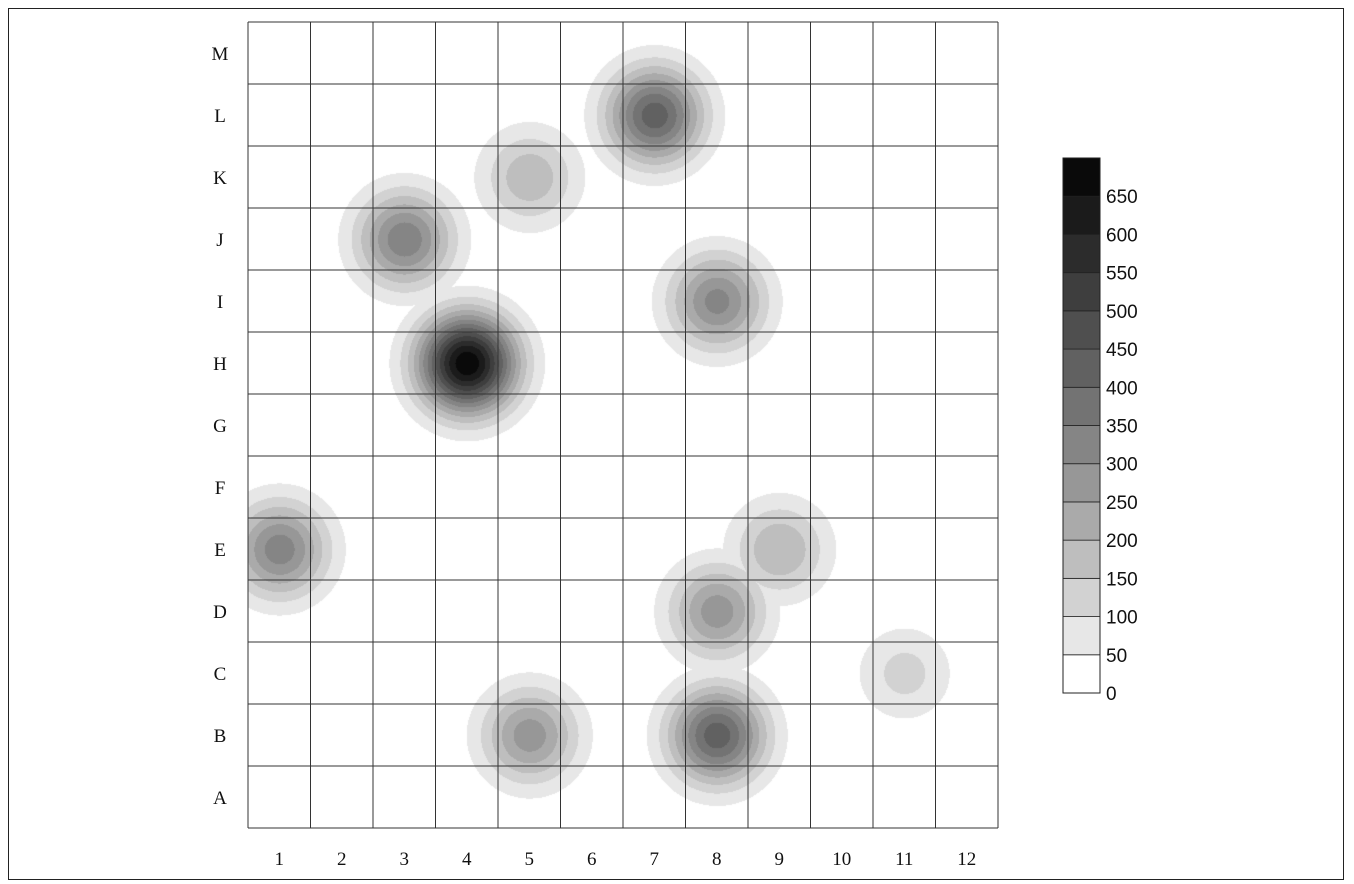 The image size is (1354, 884). I want to click on row-label: K, so click(220, 178).